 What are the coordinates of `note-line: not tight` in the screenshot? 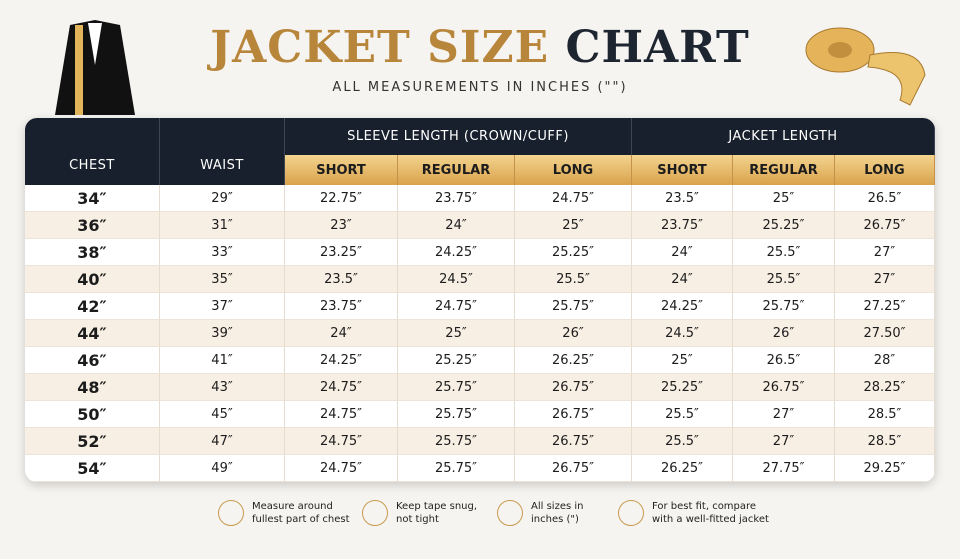 It's located at (417, 519).